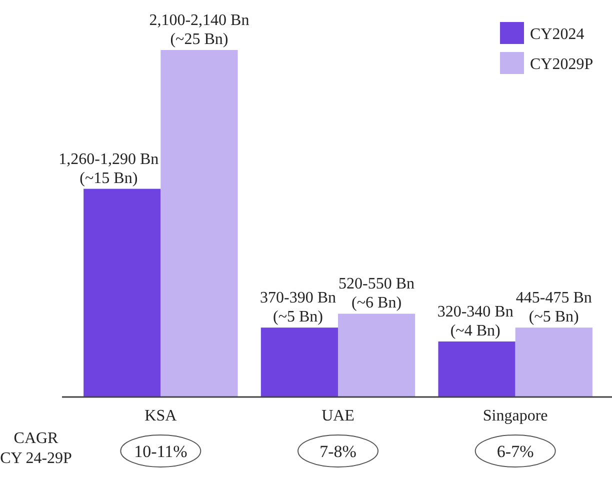 This screenshot has height=481, width=612. What do you see at coordinates (557, 34) in the screenshot?
I see `legend-label: CY2024` at bounding box center [557, 34].